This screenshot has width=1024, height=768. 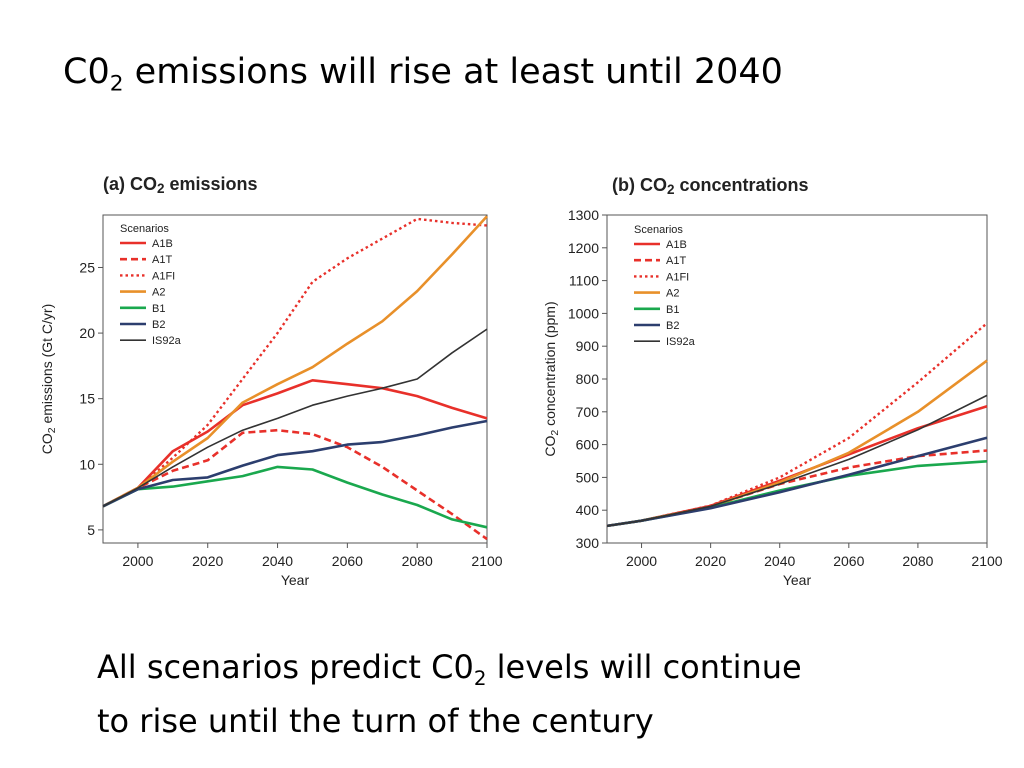 I want to click on series-line-a1b, so click(x=295, y=443).